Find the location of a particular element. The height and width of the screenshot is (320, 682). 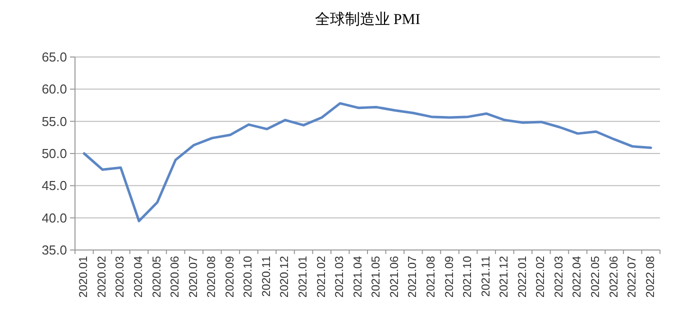

x-tick-label: 2020.07 is located at coordinates (194, 277).